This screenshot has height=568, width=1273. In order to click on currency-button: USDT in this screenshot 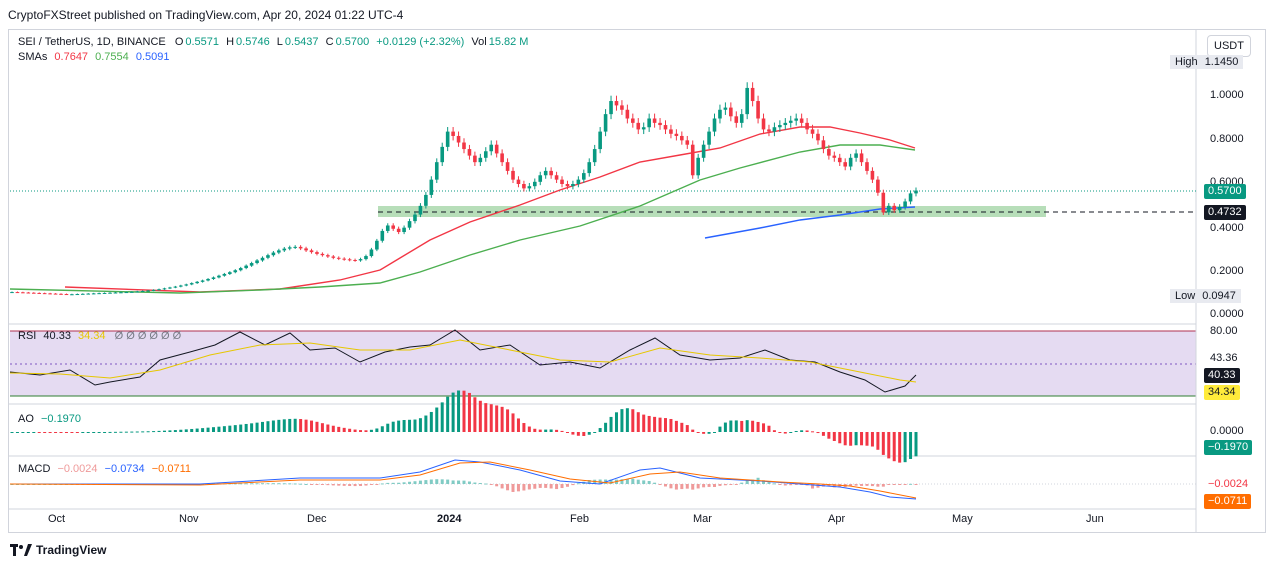, I will do `click(1229, 46)`.